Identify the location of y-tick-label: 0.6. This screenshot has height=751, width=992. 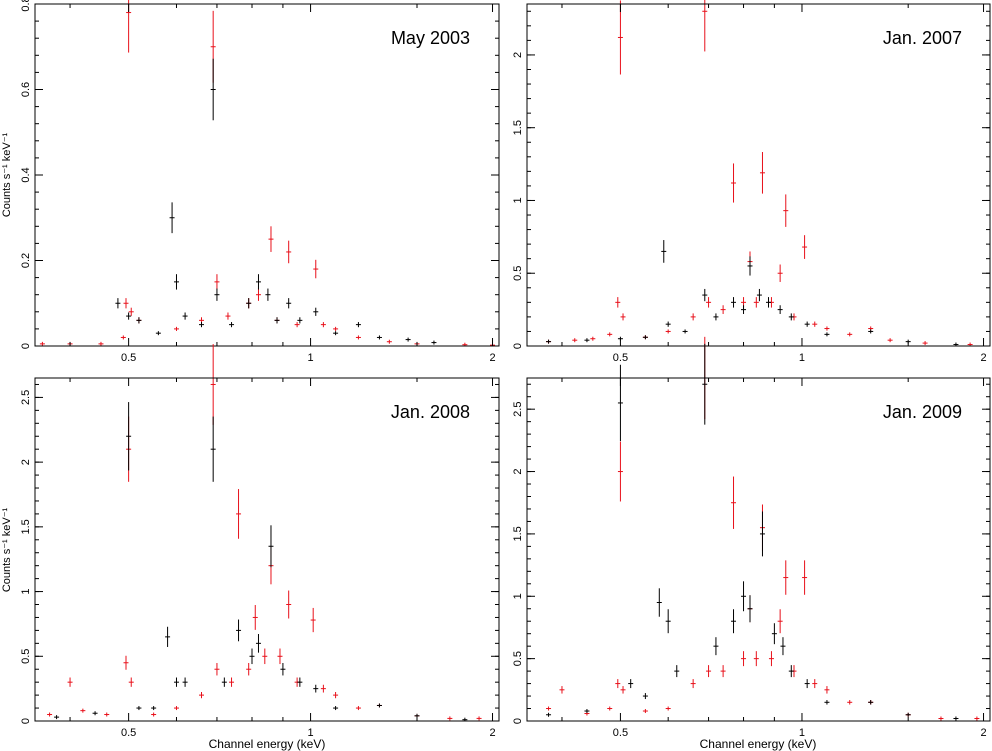
(26, 89).